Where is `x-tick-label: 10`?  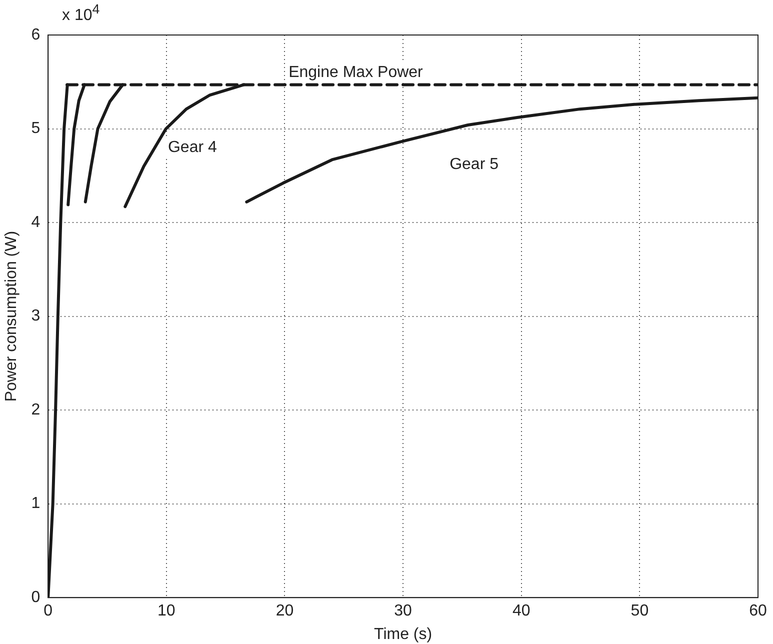 x-tick-label: 10 is located at coordinates (167, 611).